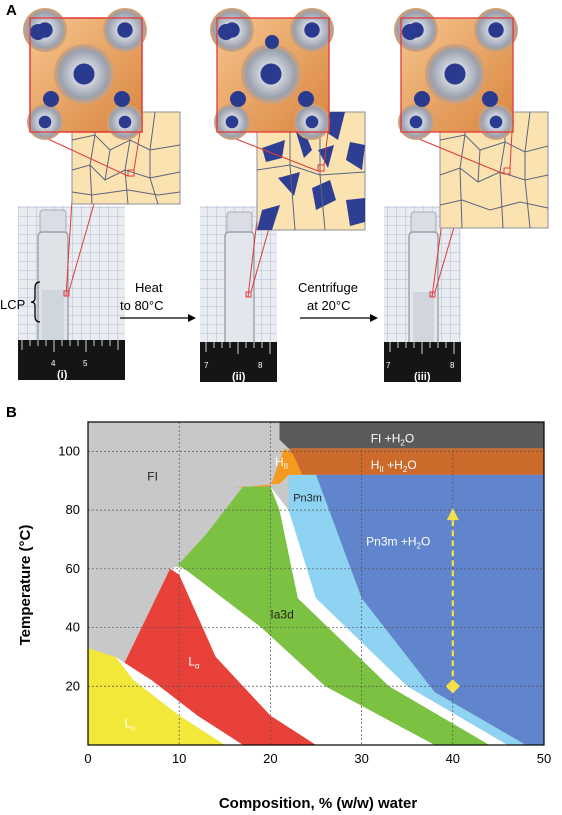 The width and height of the screenshot is (562, 815). I want to click on step1-line2: to 80°C, so click(142, 305).